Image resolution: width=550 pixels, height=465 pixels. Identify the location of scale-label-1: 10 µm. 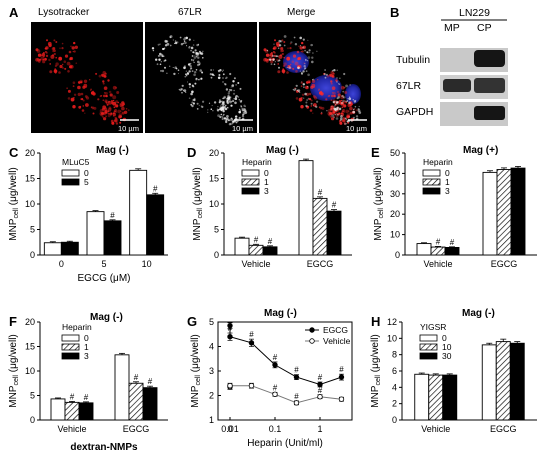
(128, 128).